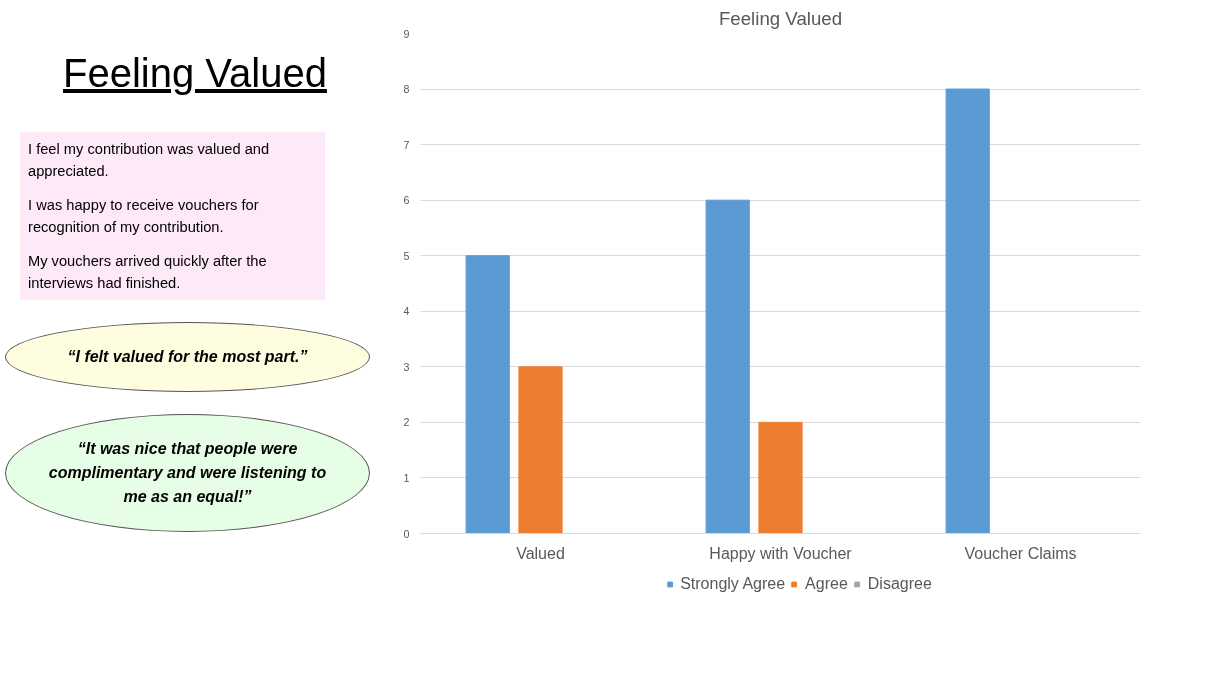 Image resolution: width=1207 pixels, height=680 pixels. What do you see at coordinates (781, 553) in the screenshot?
I see `x-tick-label: Happy with Voucher` at bounding box center [781, 553].